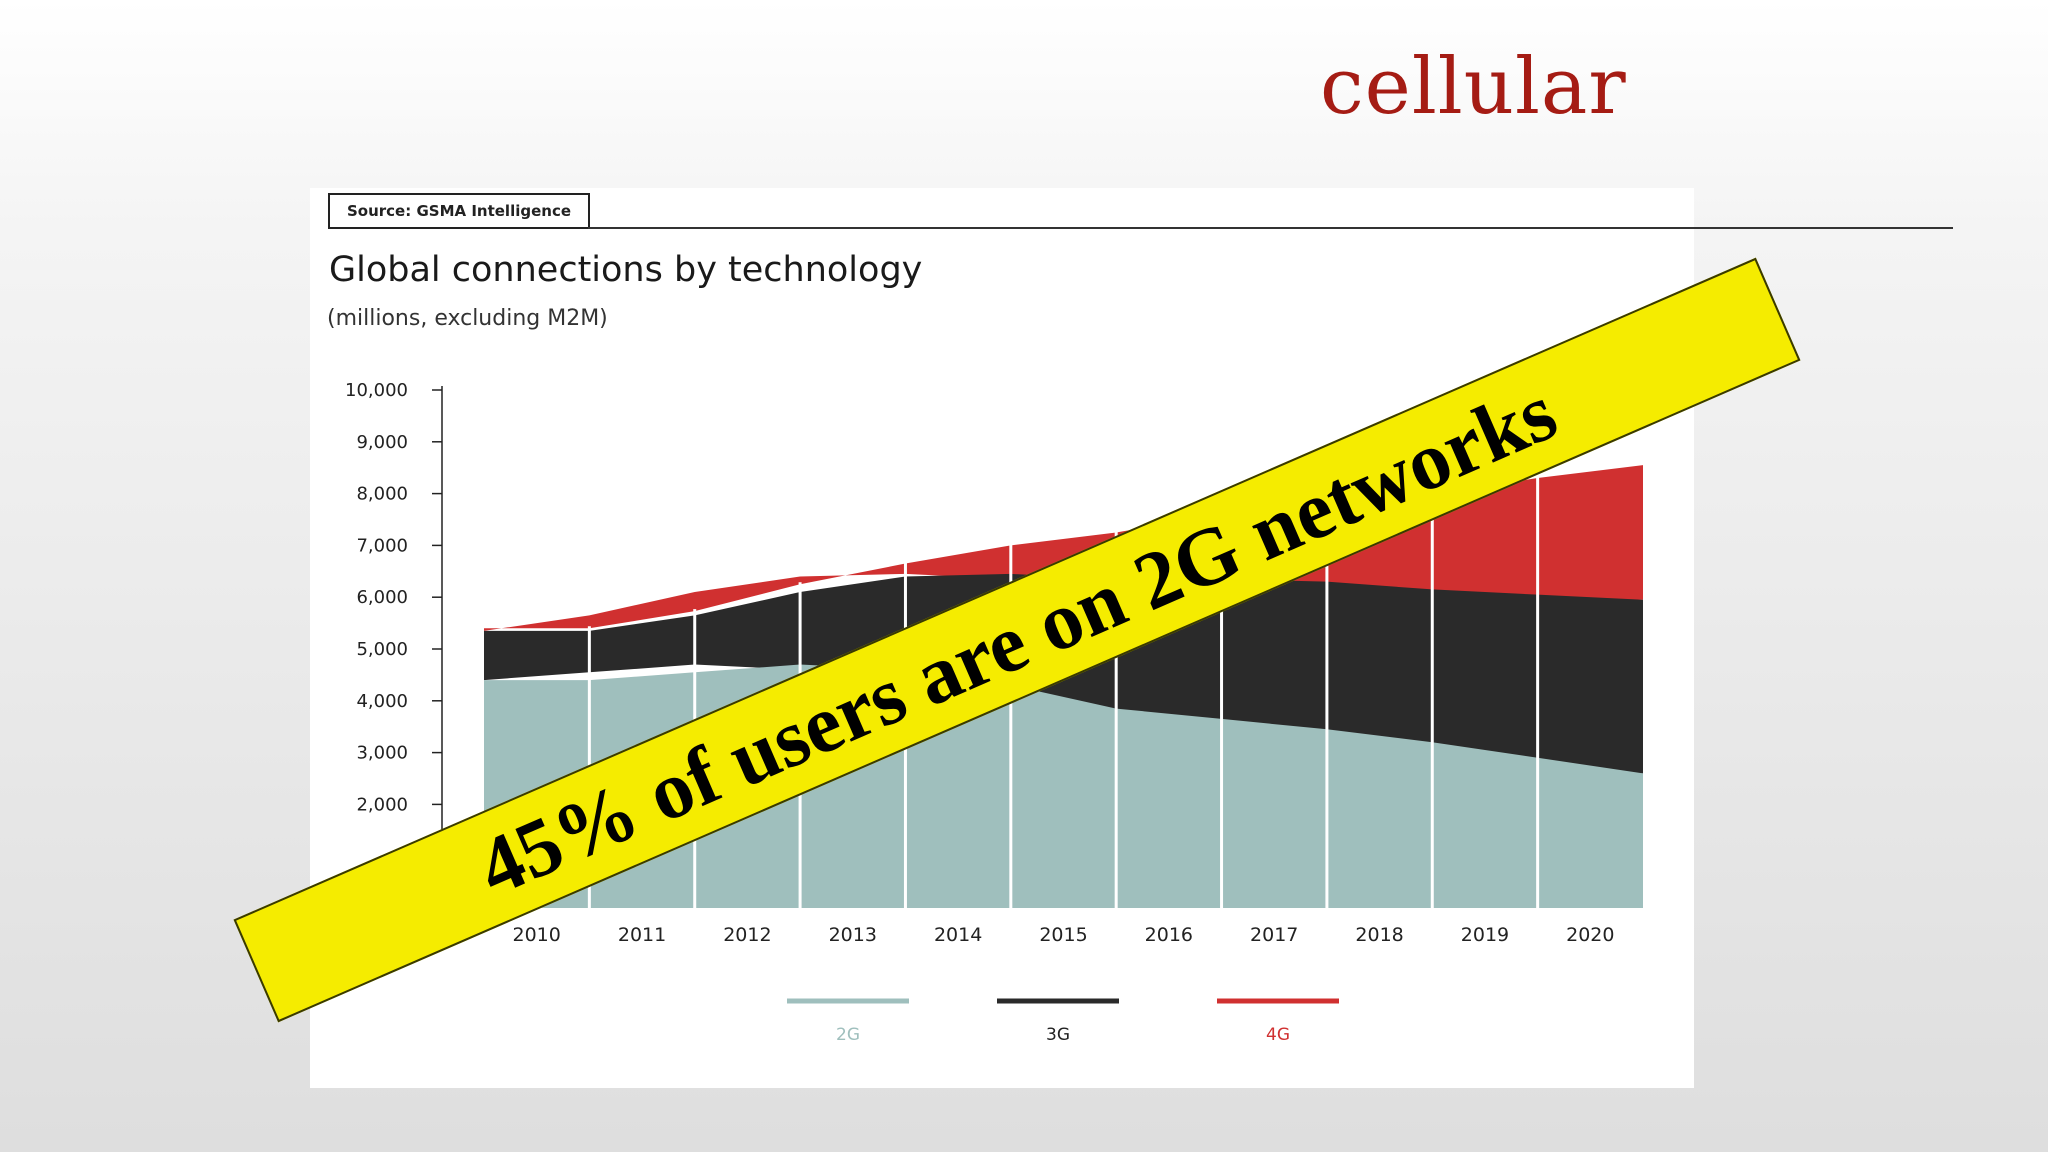 The image size is (2048, 1152). I want to click on y-tick-label: 6,000, so click(382, 597).